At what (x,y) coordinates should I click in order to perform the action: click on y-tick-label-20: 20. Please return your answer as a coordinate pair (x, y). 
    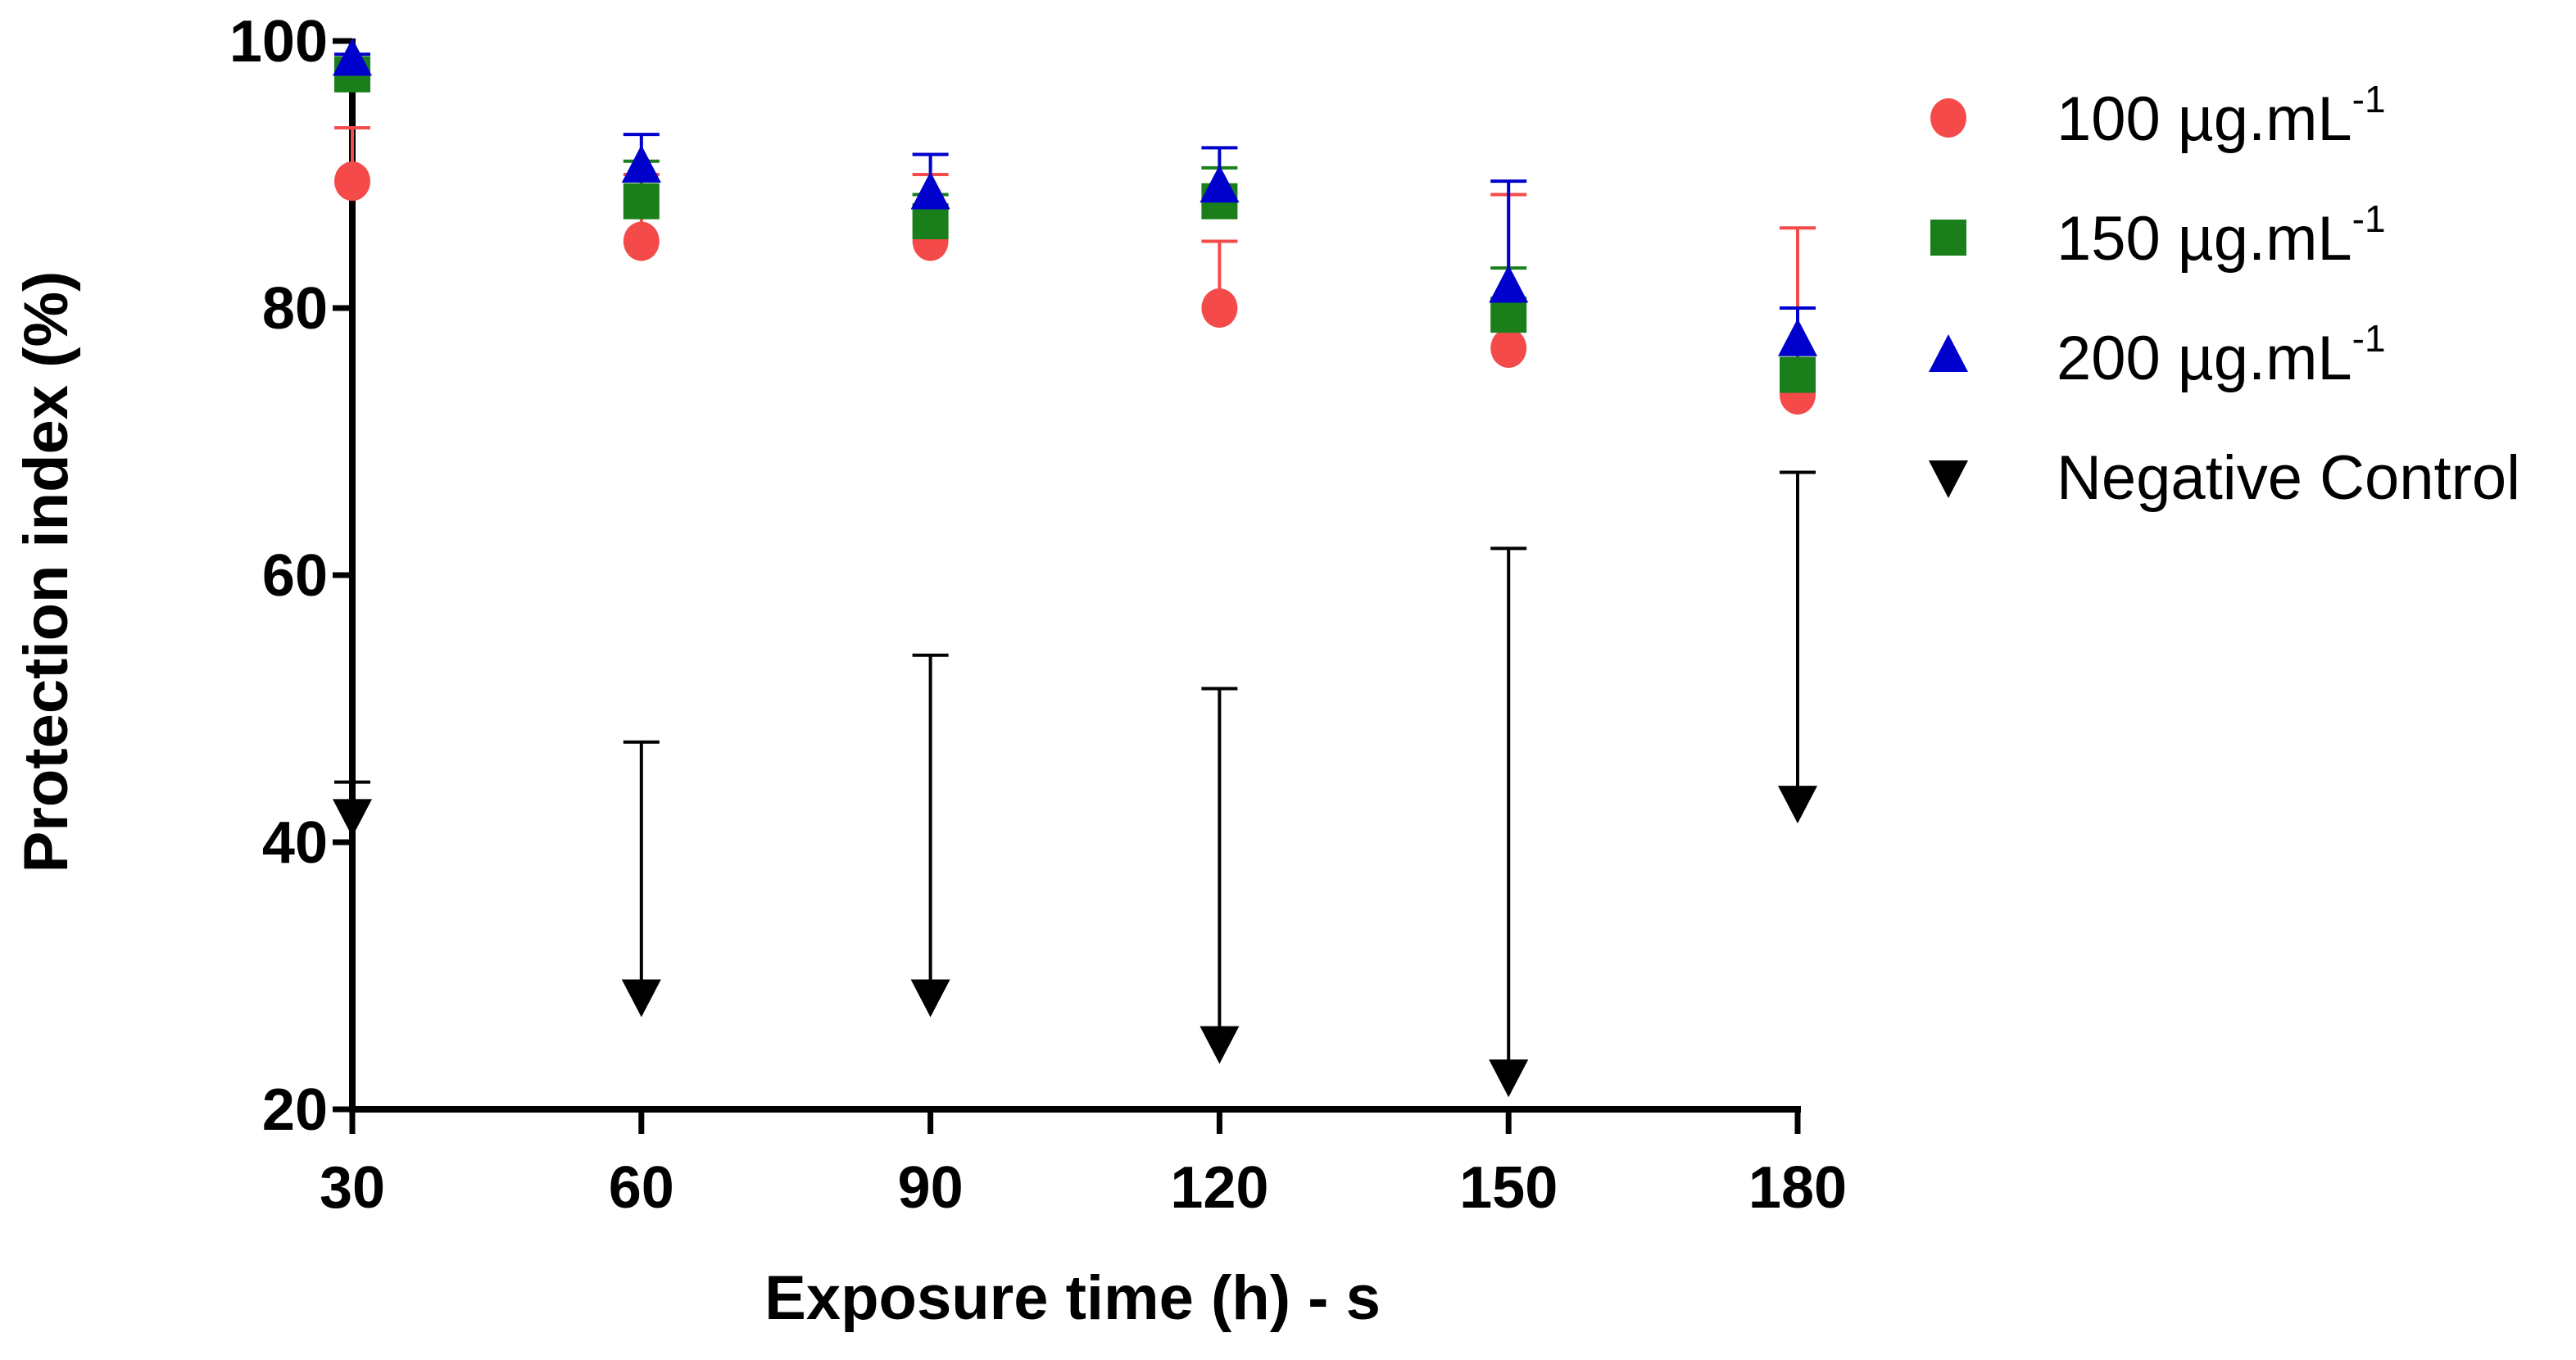
    Looking at the image, I should click on (295, 1110).